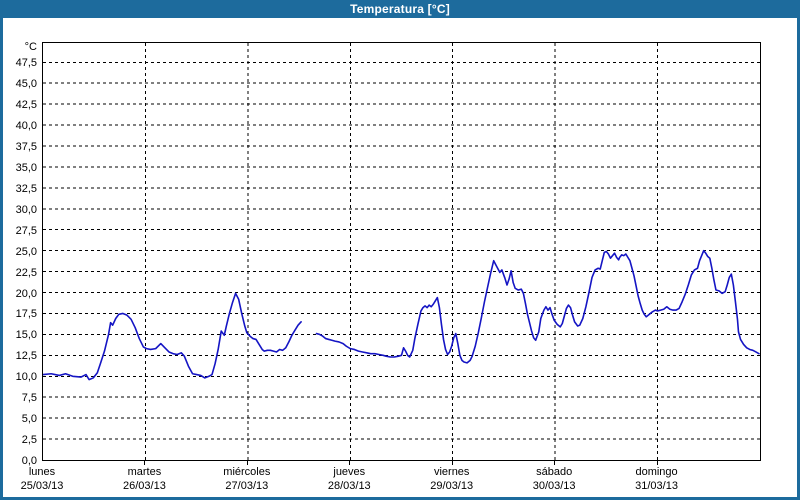 The width and height of the screenshot is (800, 500). Describe the element at coordinates (451, 472) in the screenshot. I see `day-name: viernes` at that location.